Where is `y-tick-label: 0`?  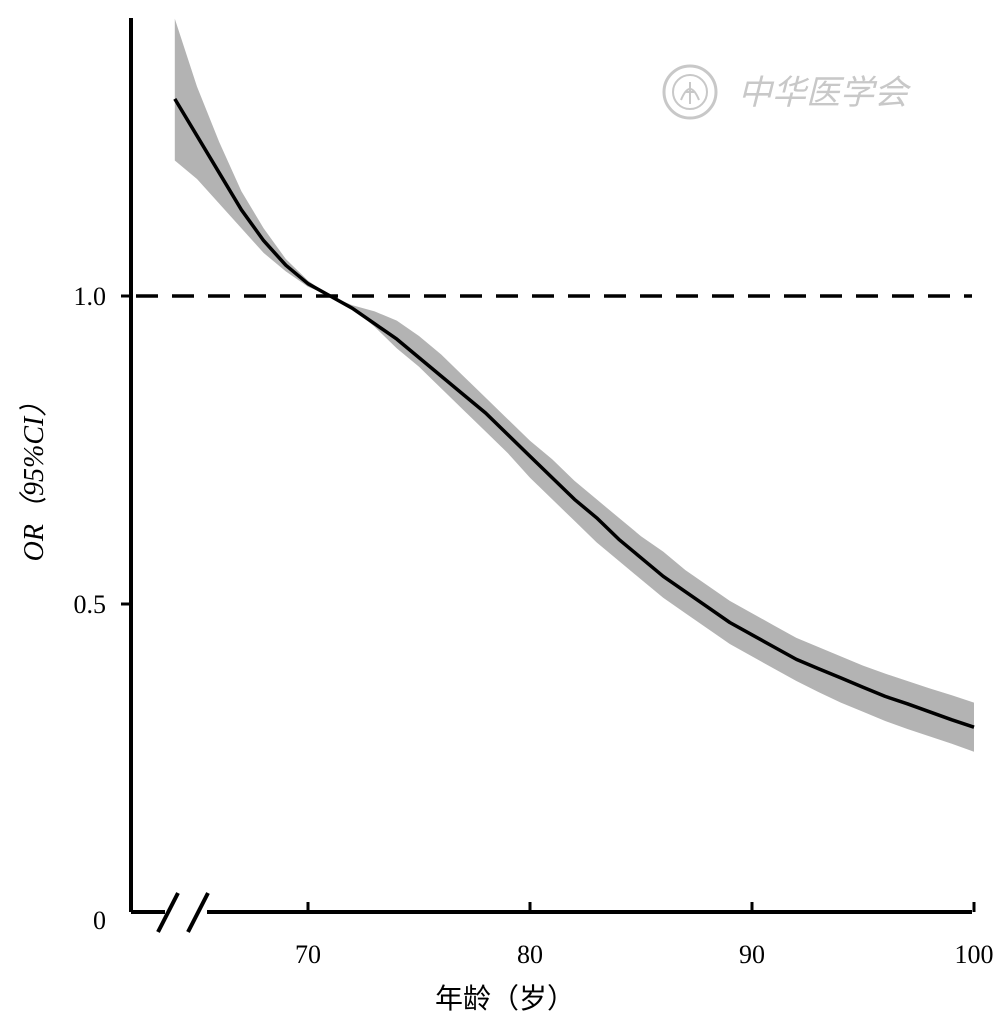 y-tick-label: 0 is located at coordinates (99, 920).